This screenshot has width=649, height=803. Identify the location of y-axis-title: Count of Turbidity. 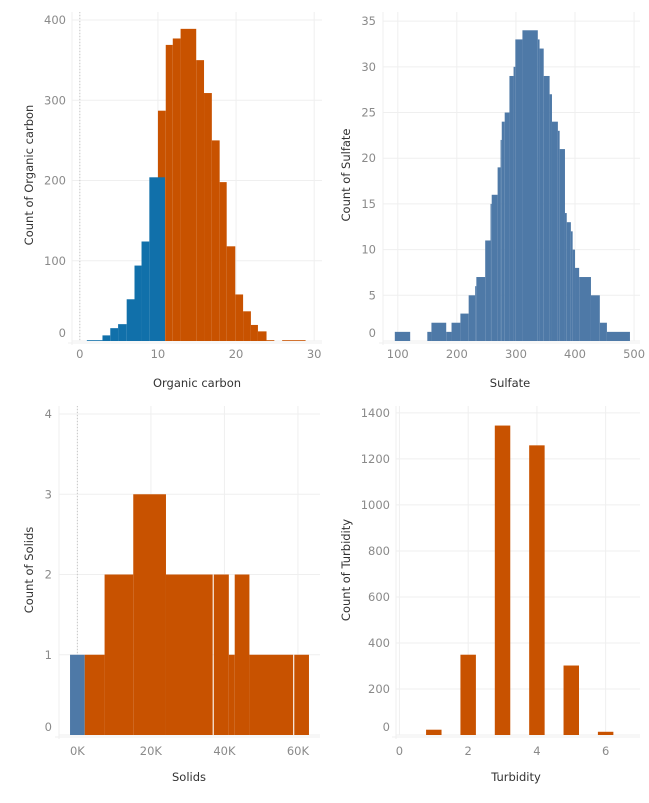
(346, 570).